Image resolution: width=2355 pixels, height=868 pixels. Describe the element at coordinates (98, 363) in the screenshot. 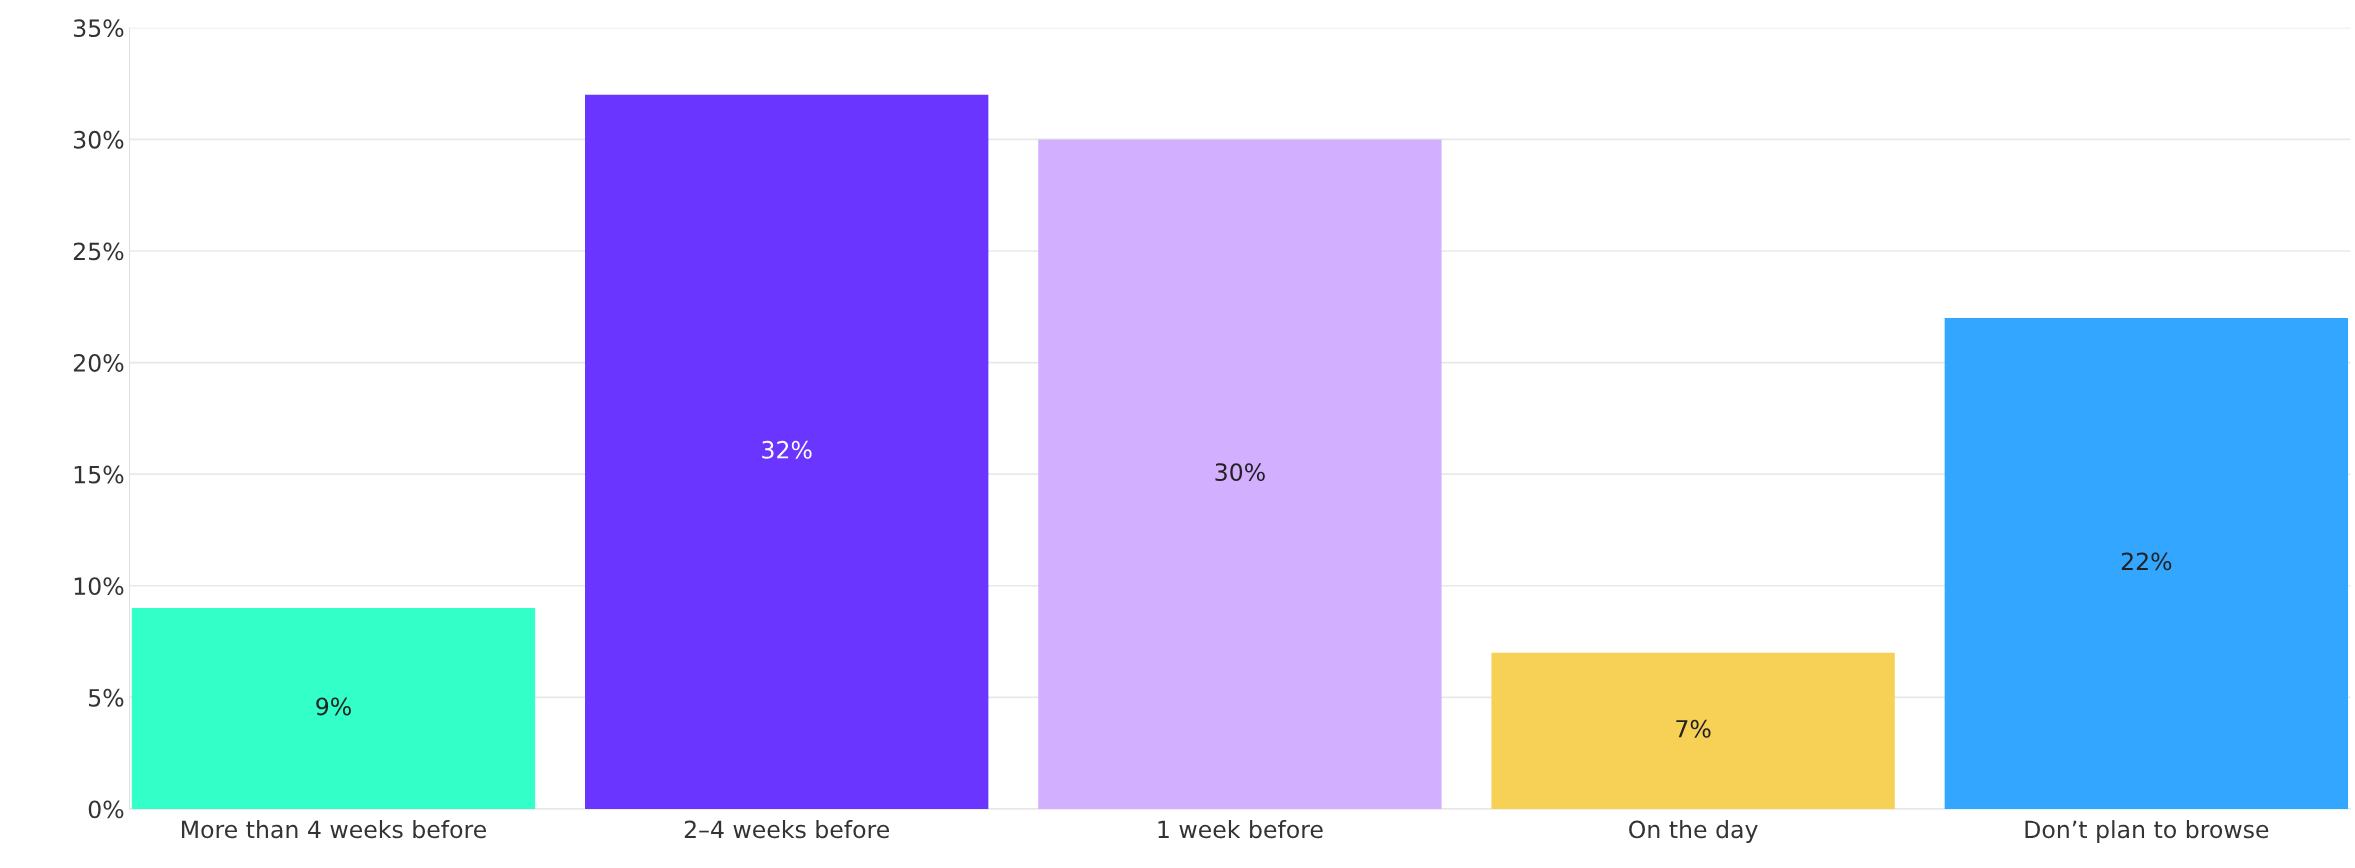

I see `y-tick-label: 20%` at that location.